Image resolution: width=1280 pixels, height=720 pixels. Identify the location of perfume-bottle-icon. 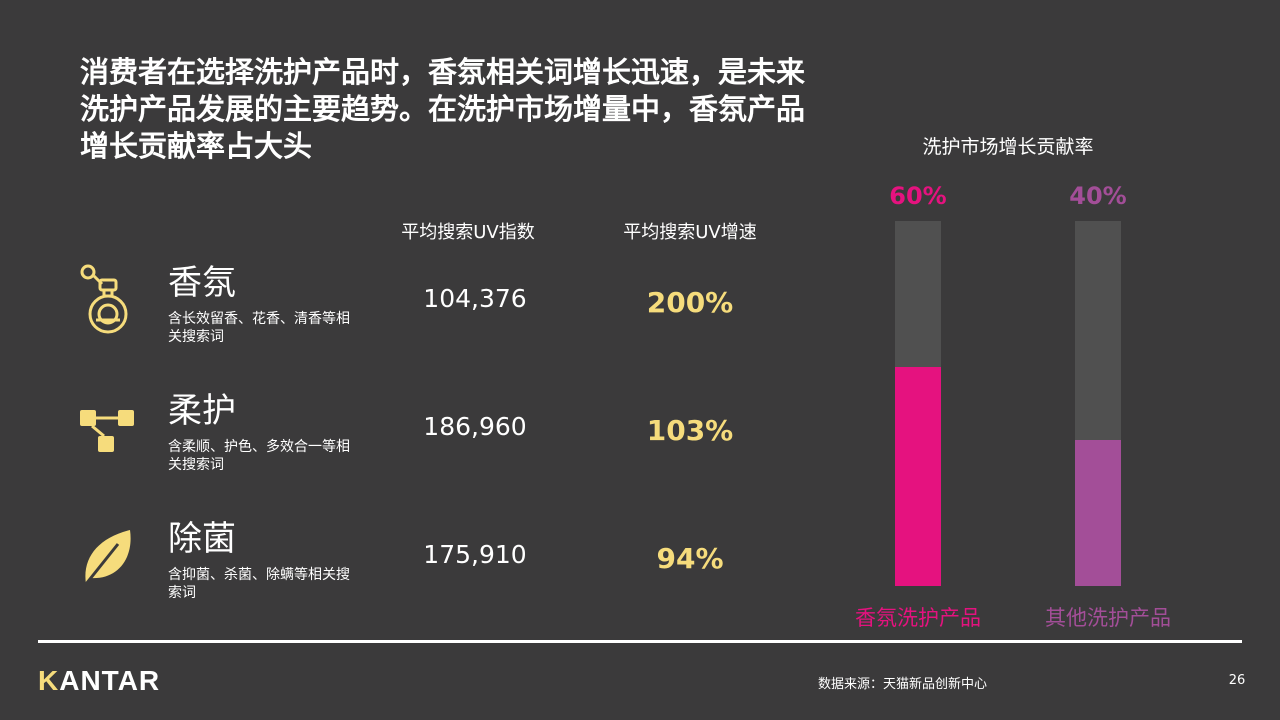
(108, 298).